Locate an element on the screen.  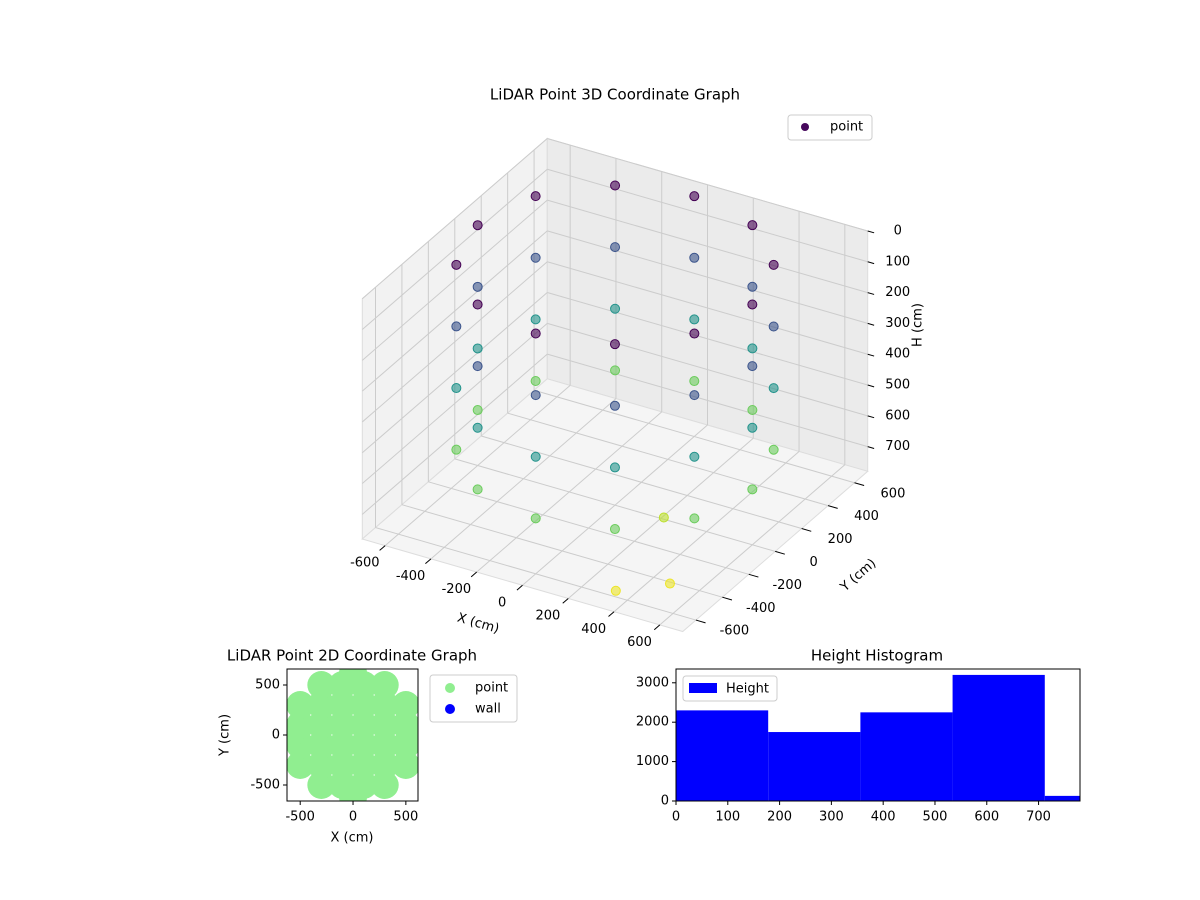
y-tick-label: 500 is located at coordinates (267, 685).